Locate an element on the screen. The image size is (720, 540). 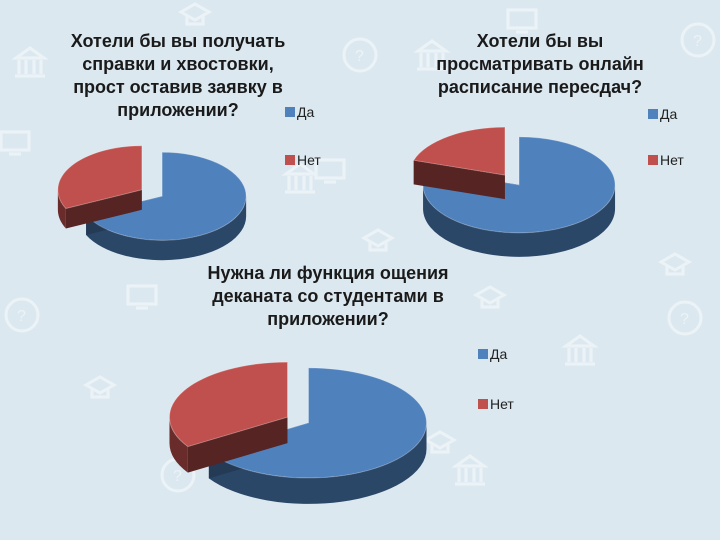
chart-2-legend-yes: Да is located at coordinates (662, 114).